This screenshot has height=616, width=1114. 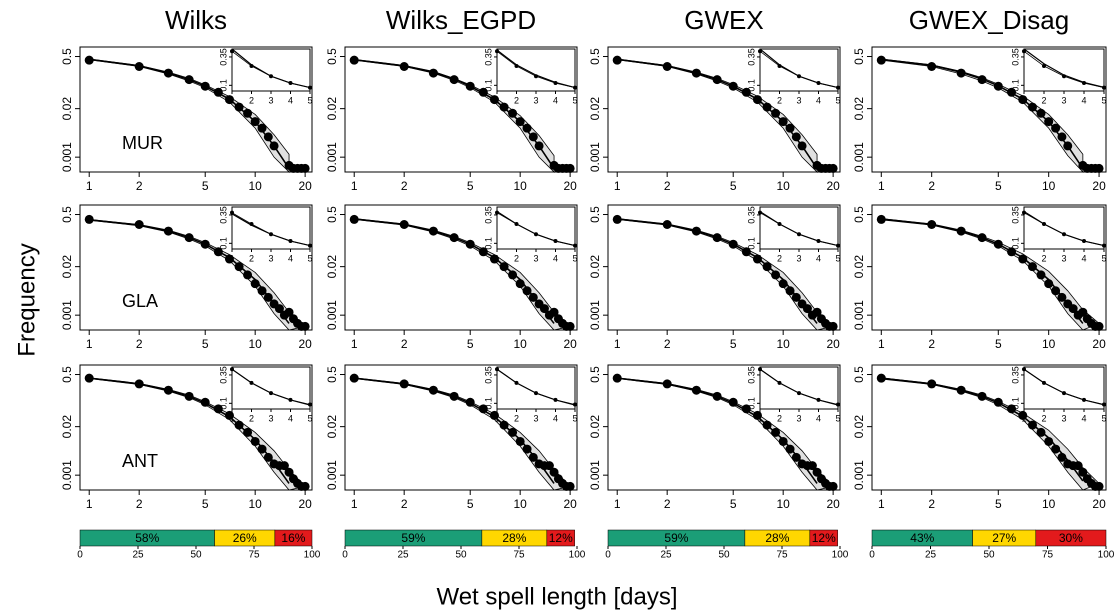 I want to click on station-label: ANT, so click(x=140, y=461).